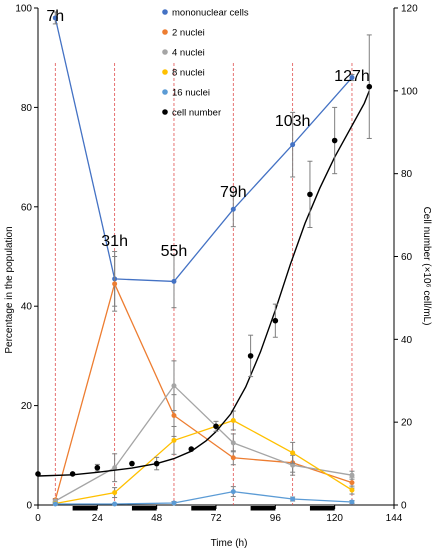  I want to click on legend-label: 8 nuclei, so click(188, 73).